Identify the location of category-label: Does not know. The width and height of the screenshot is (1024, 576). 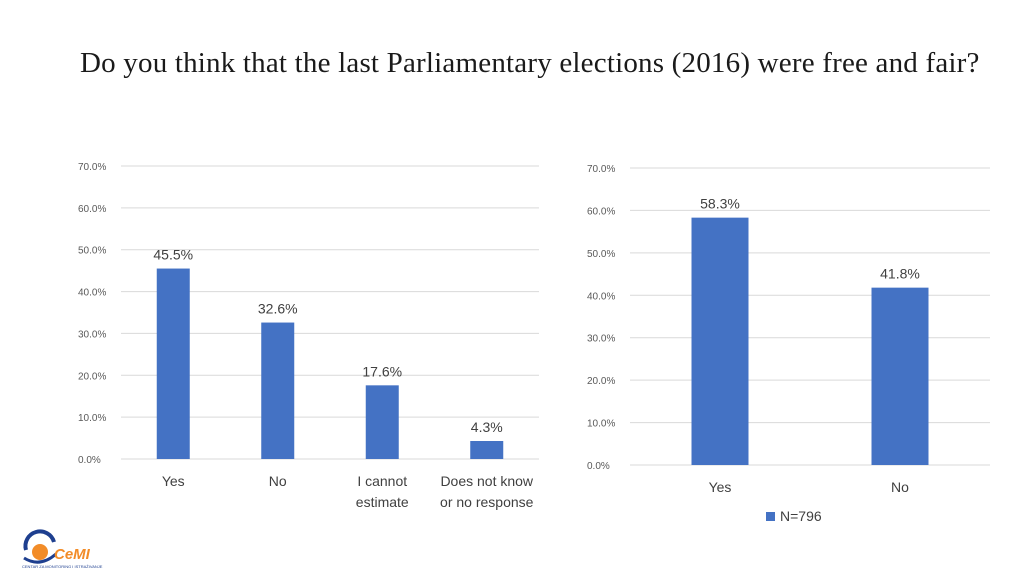
(486, 481).